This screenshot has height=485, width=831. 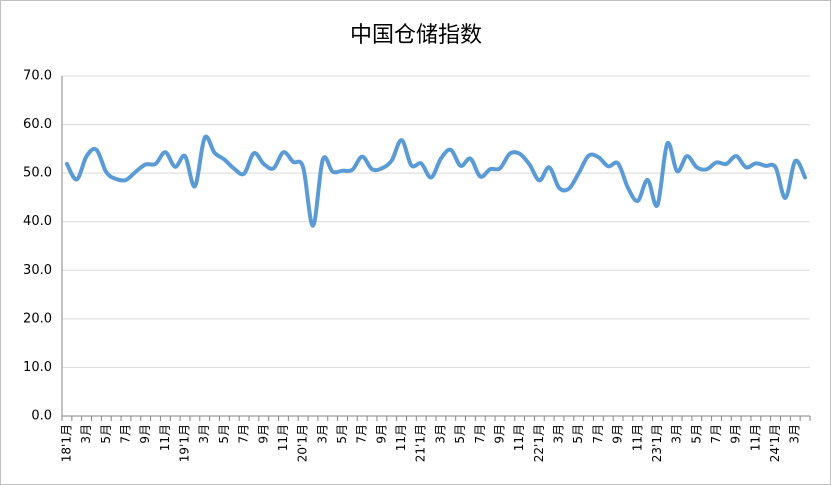 What do you see at coordinates (37, 221) in the screenshot?
I see `y-tick-label: 40.0` at bounding box center [37, 221].